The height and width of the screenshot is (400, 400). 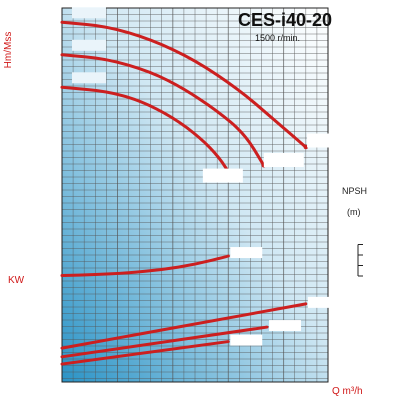 What do you see at coordinates (347, 391) in the screenshot?
I see `x-axis-label: Q m³/h` at bounding box center [347, 391].